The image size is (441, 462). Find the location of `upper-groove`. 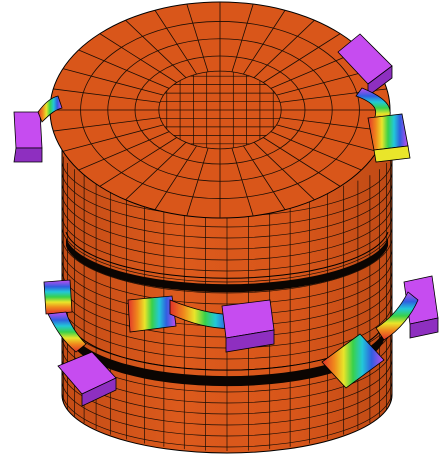

upper-groove is located at coordinates (227, 265).